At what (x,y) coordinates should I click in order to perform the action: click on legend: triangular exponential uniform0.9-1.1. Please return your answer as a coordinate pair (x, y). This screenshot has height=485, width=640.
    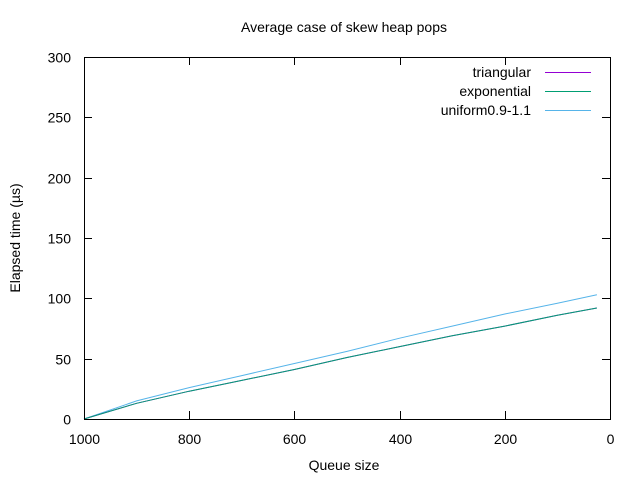
    Looking at the image, I should click on (516, 91).